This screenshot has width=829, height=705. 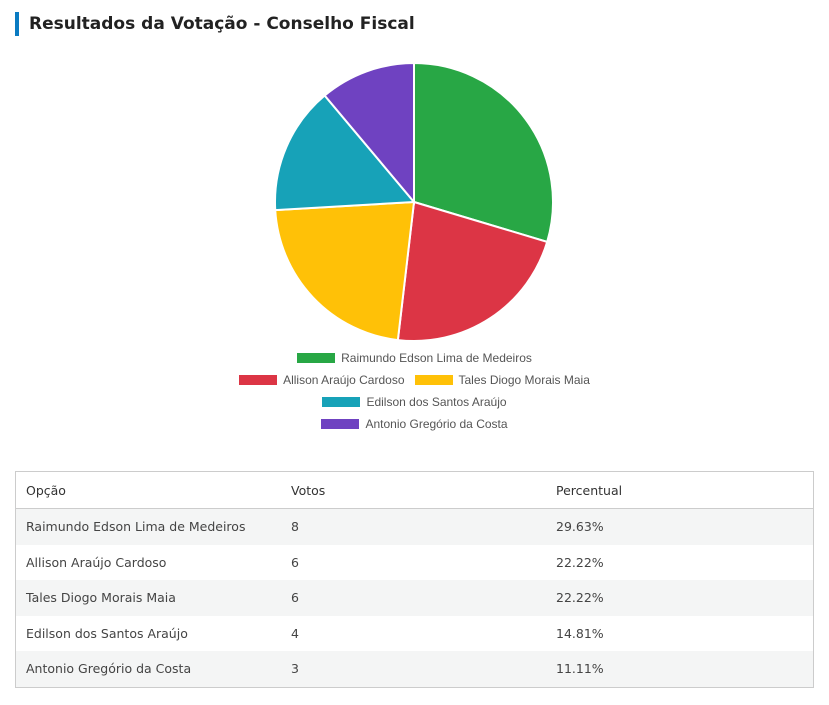 I want to click on legend-row: Raimundo Edson Lima de Medeiros, so click(x=414, y=358).